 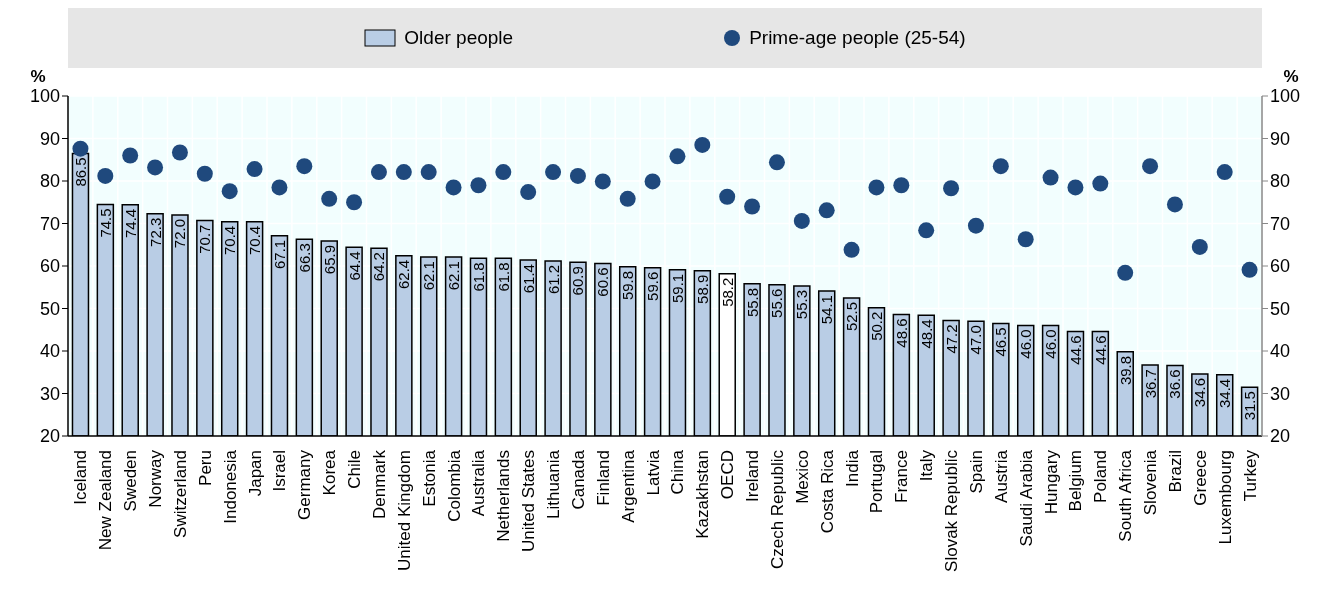 What do you see at coordinates (379, 484) in the screenshot?
I see `x-tick-label: Denmark` at bounding box center [379, 484].